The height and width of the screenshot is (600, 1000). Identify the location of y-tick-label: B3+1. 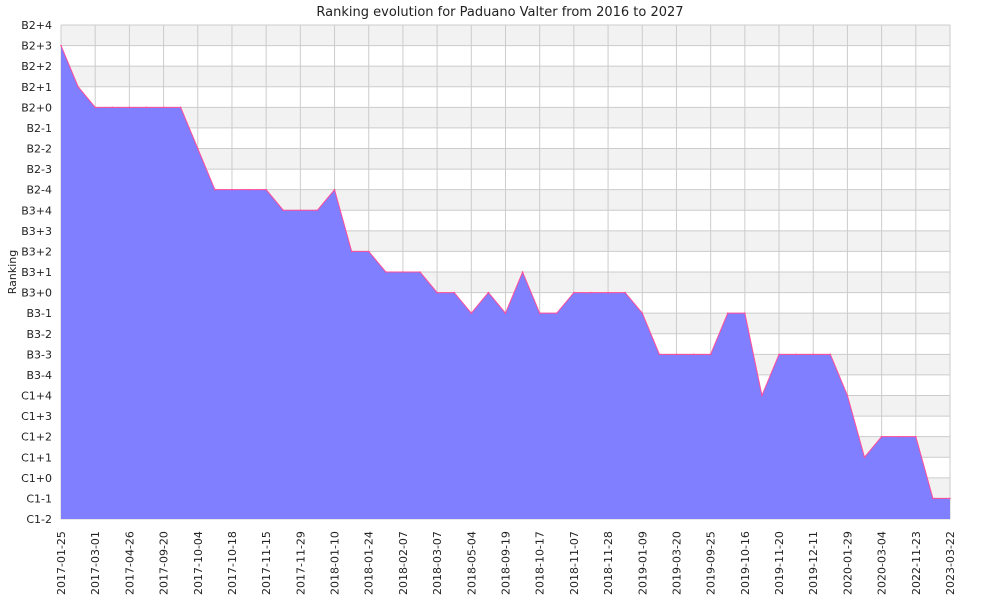
(36, 272).